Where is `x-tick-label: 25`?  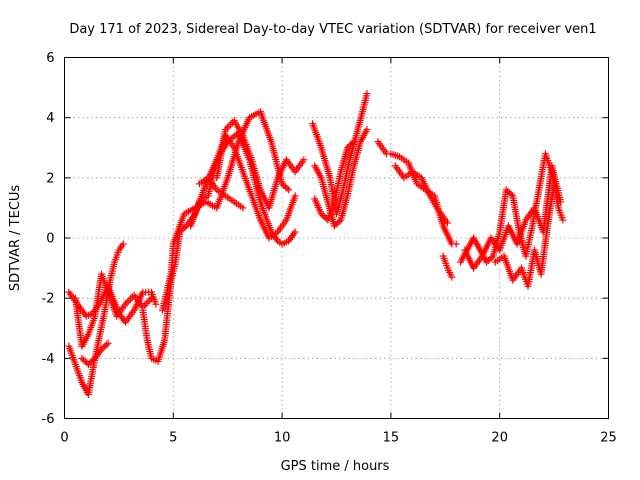 x-tick-label: 25 is located at coordinates (608, 438).